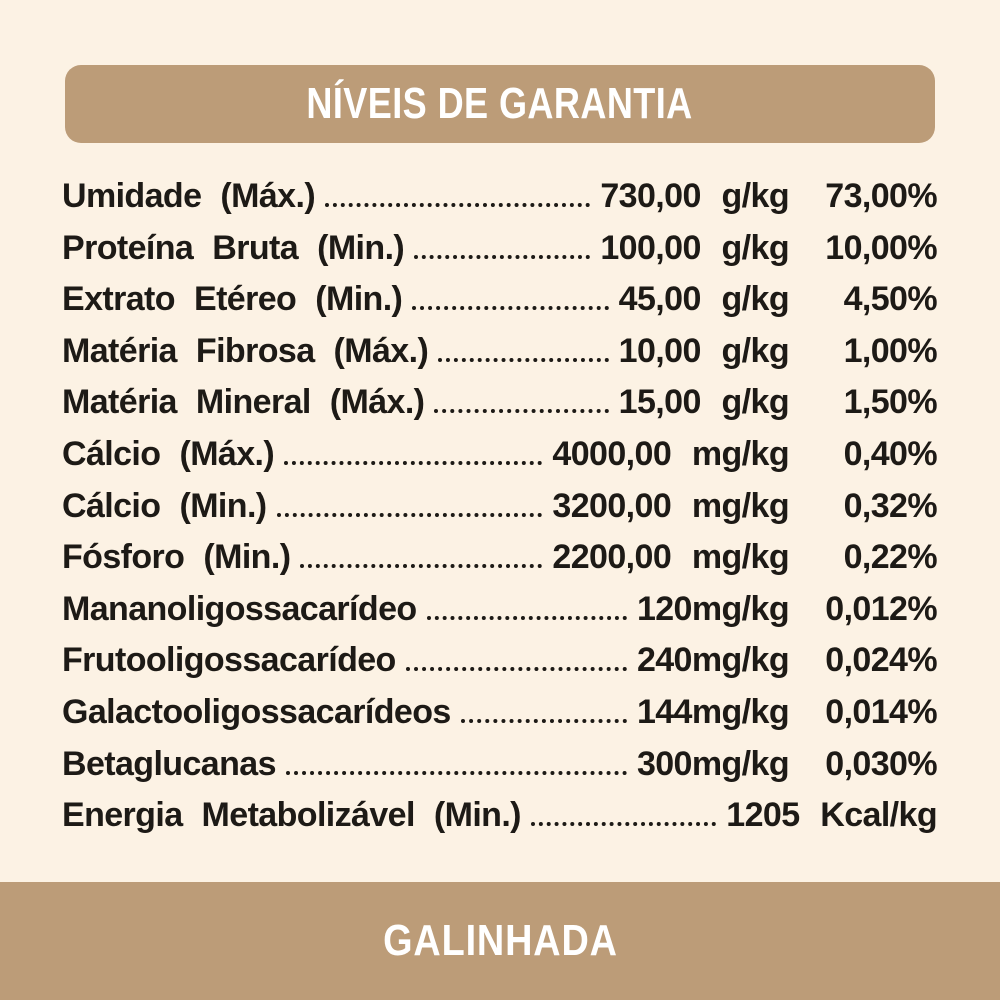 The width and height of the screenshot is (1000, 1000). What do you see at coordinates (694, 196) in the screenshot?
I see `nutrient-value: 730,00 g/kg` at bounding box center [694, 196].